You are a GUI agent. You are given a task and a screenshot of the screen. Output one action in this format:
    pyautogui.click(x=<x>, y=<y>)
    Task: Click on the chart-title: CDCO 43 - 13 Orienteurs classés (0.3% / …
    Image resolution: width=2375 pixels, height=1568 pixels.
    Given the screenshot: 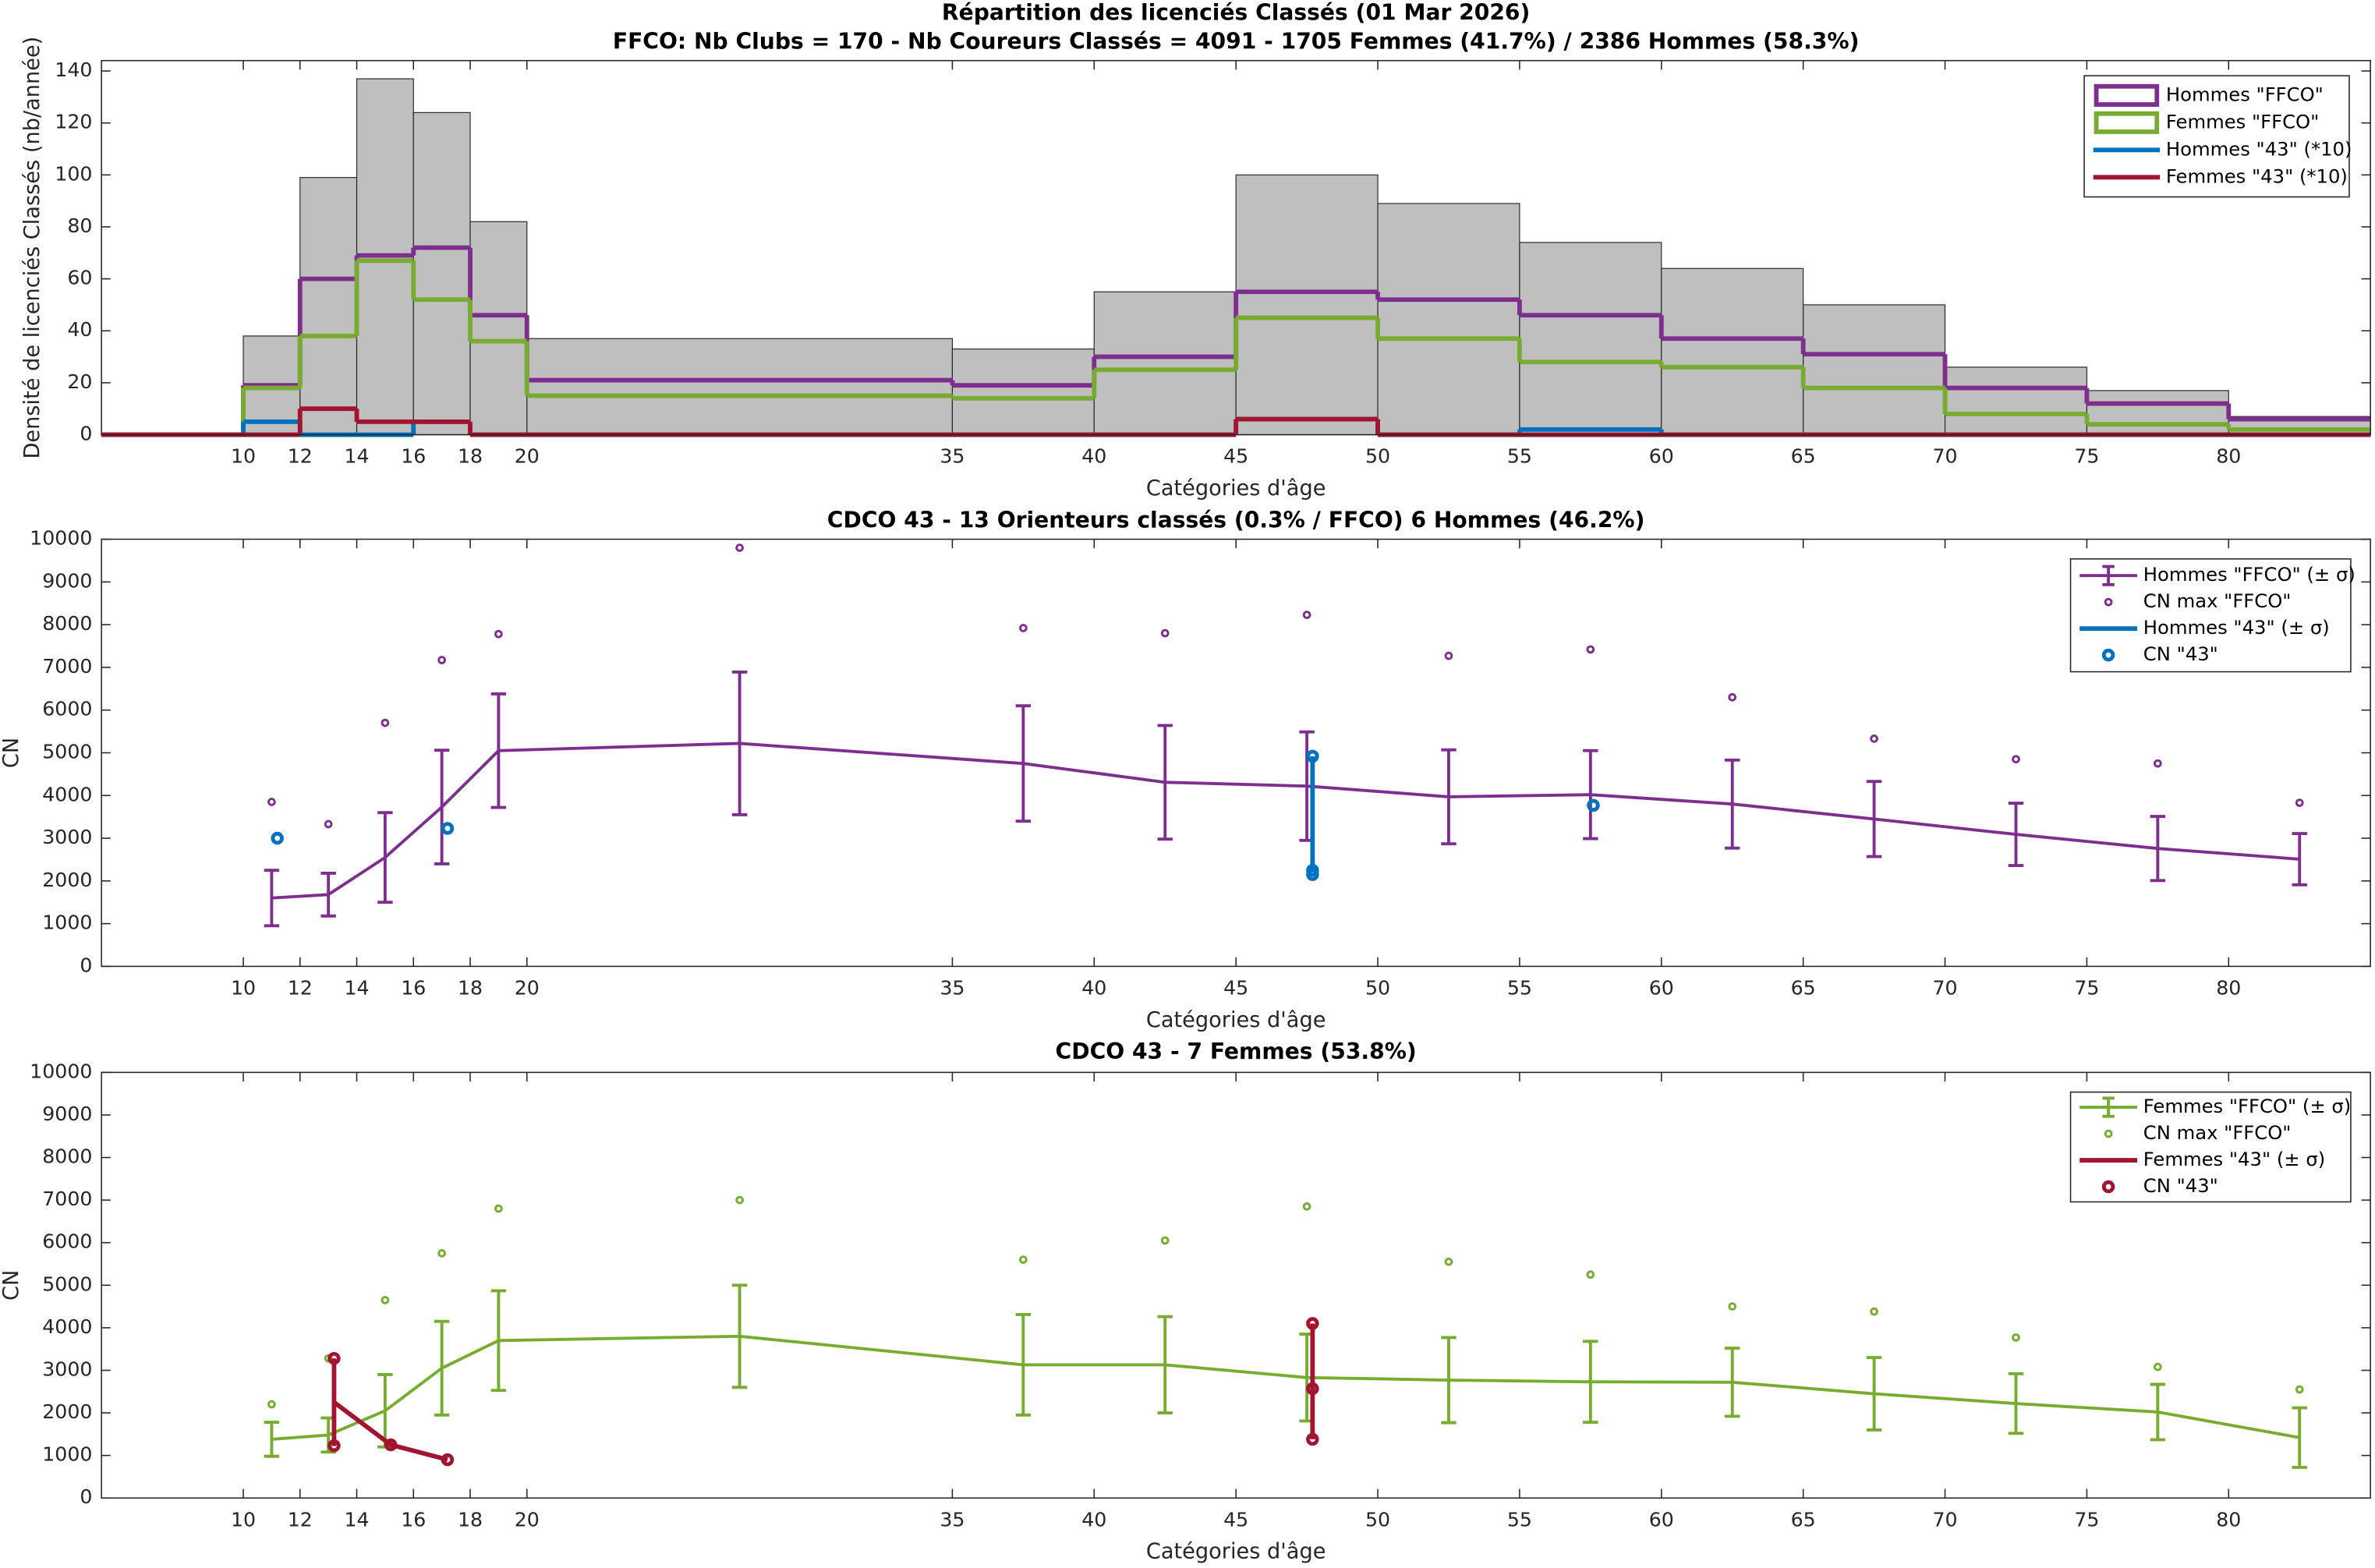 What is the action you would take?
    pyautogui.click(x=1236, y=520)
    